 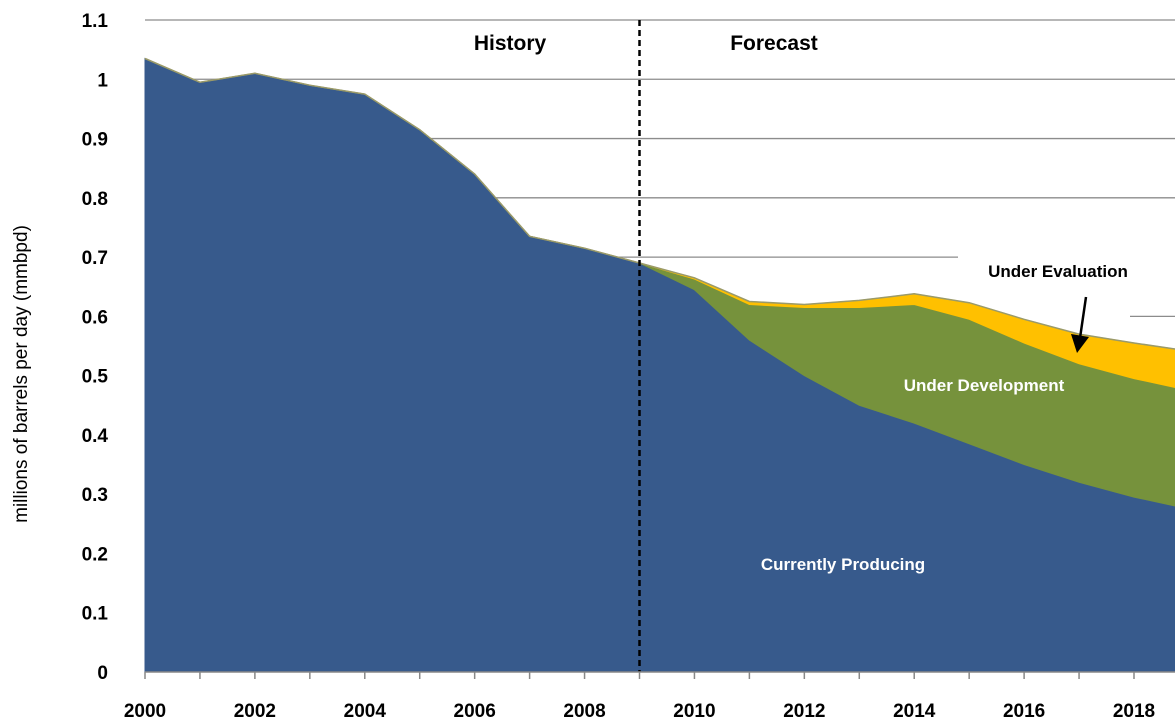 I want to click on y-tick-label: 0.4, so click(x=95, y=436).